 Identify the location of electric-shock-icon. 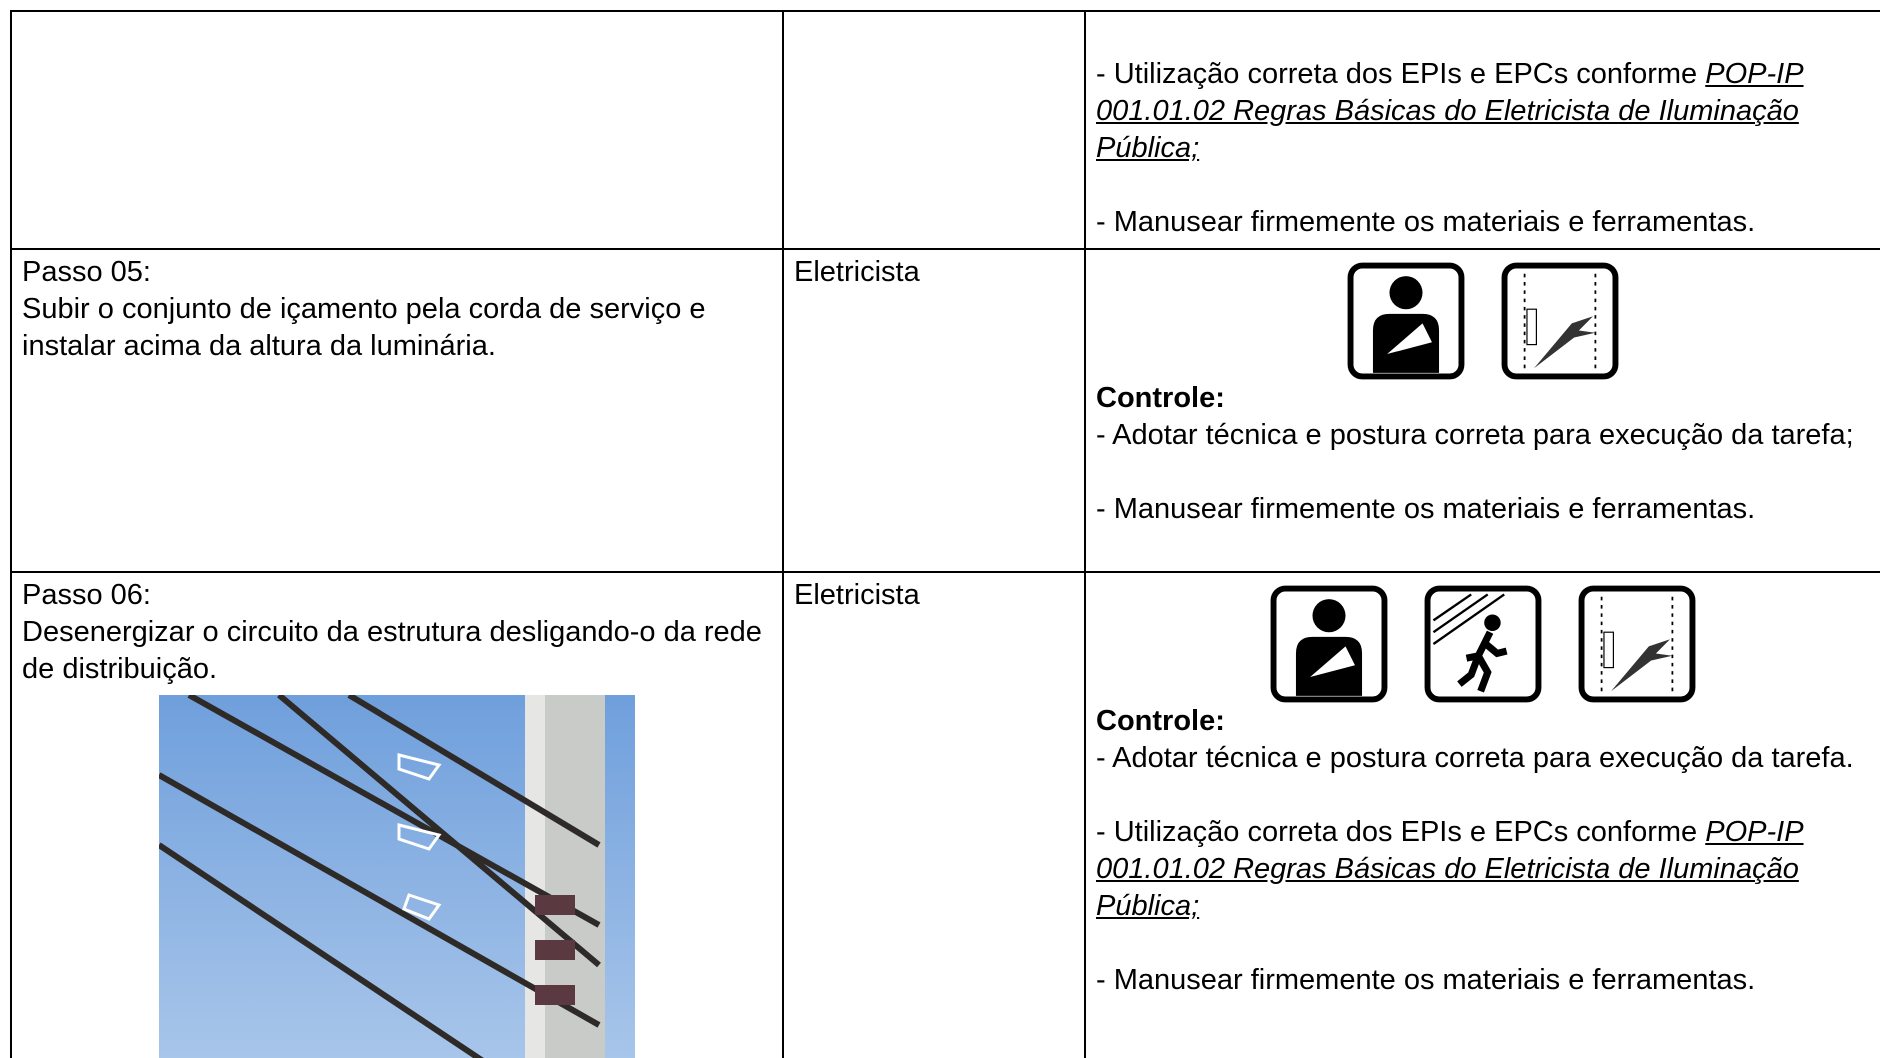
(1483, 644).